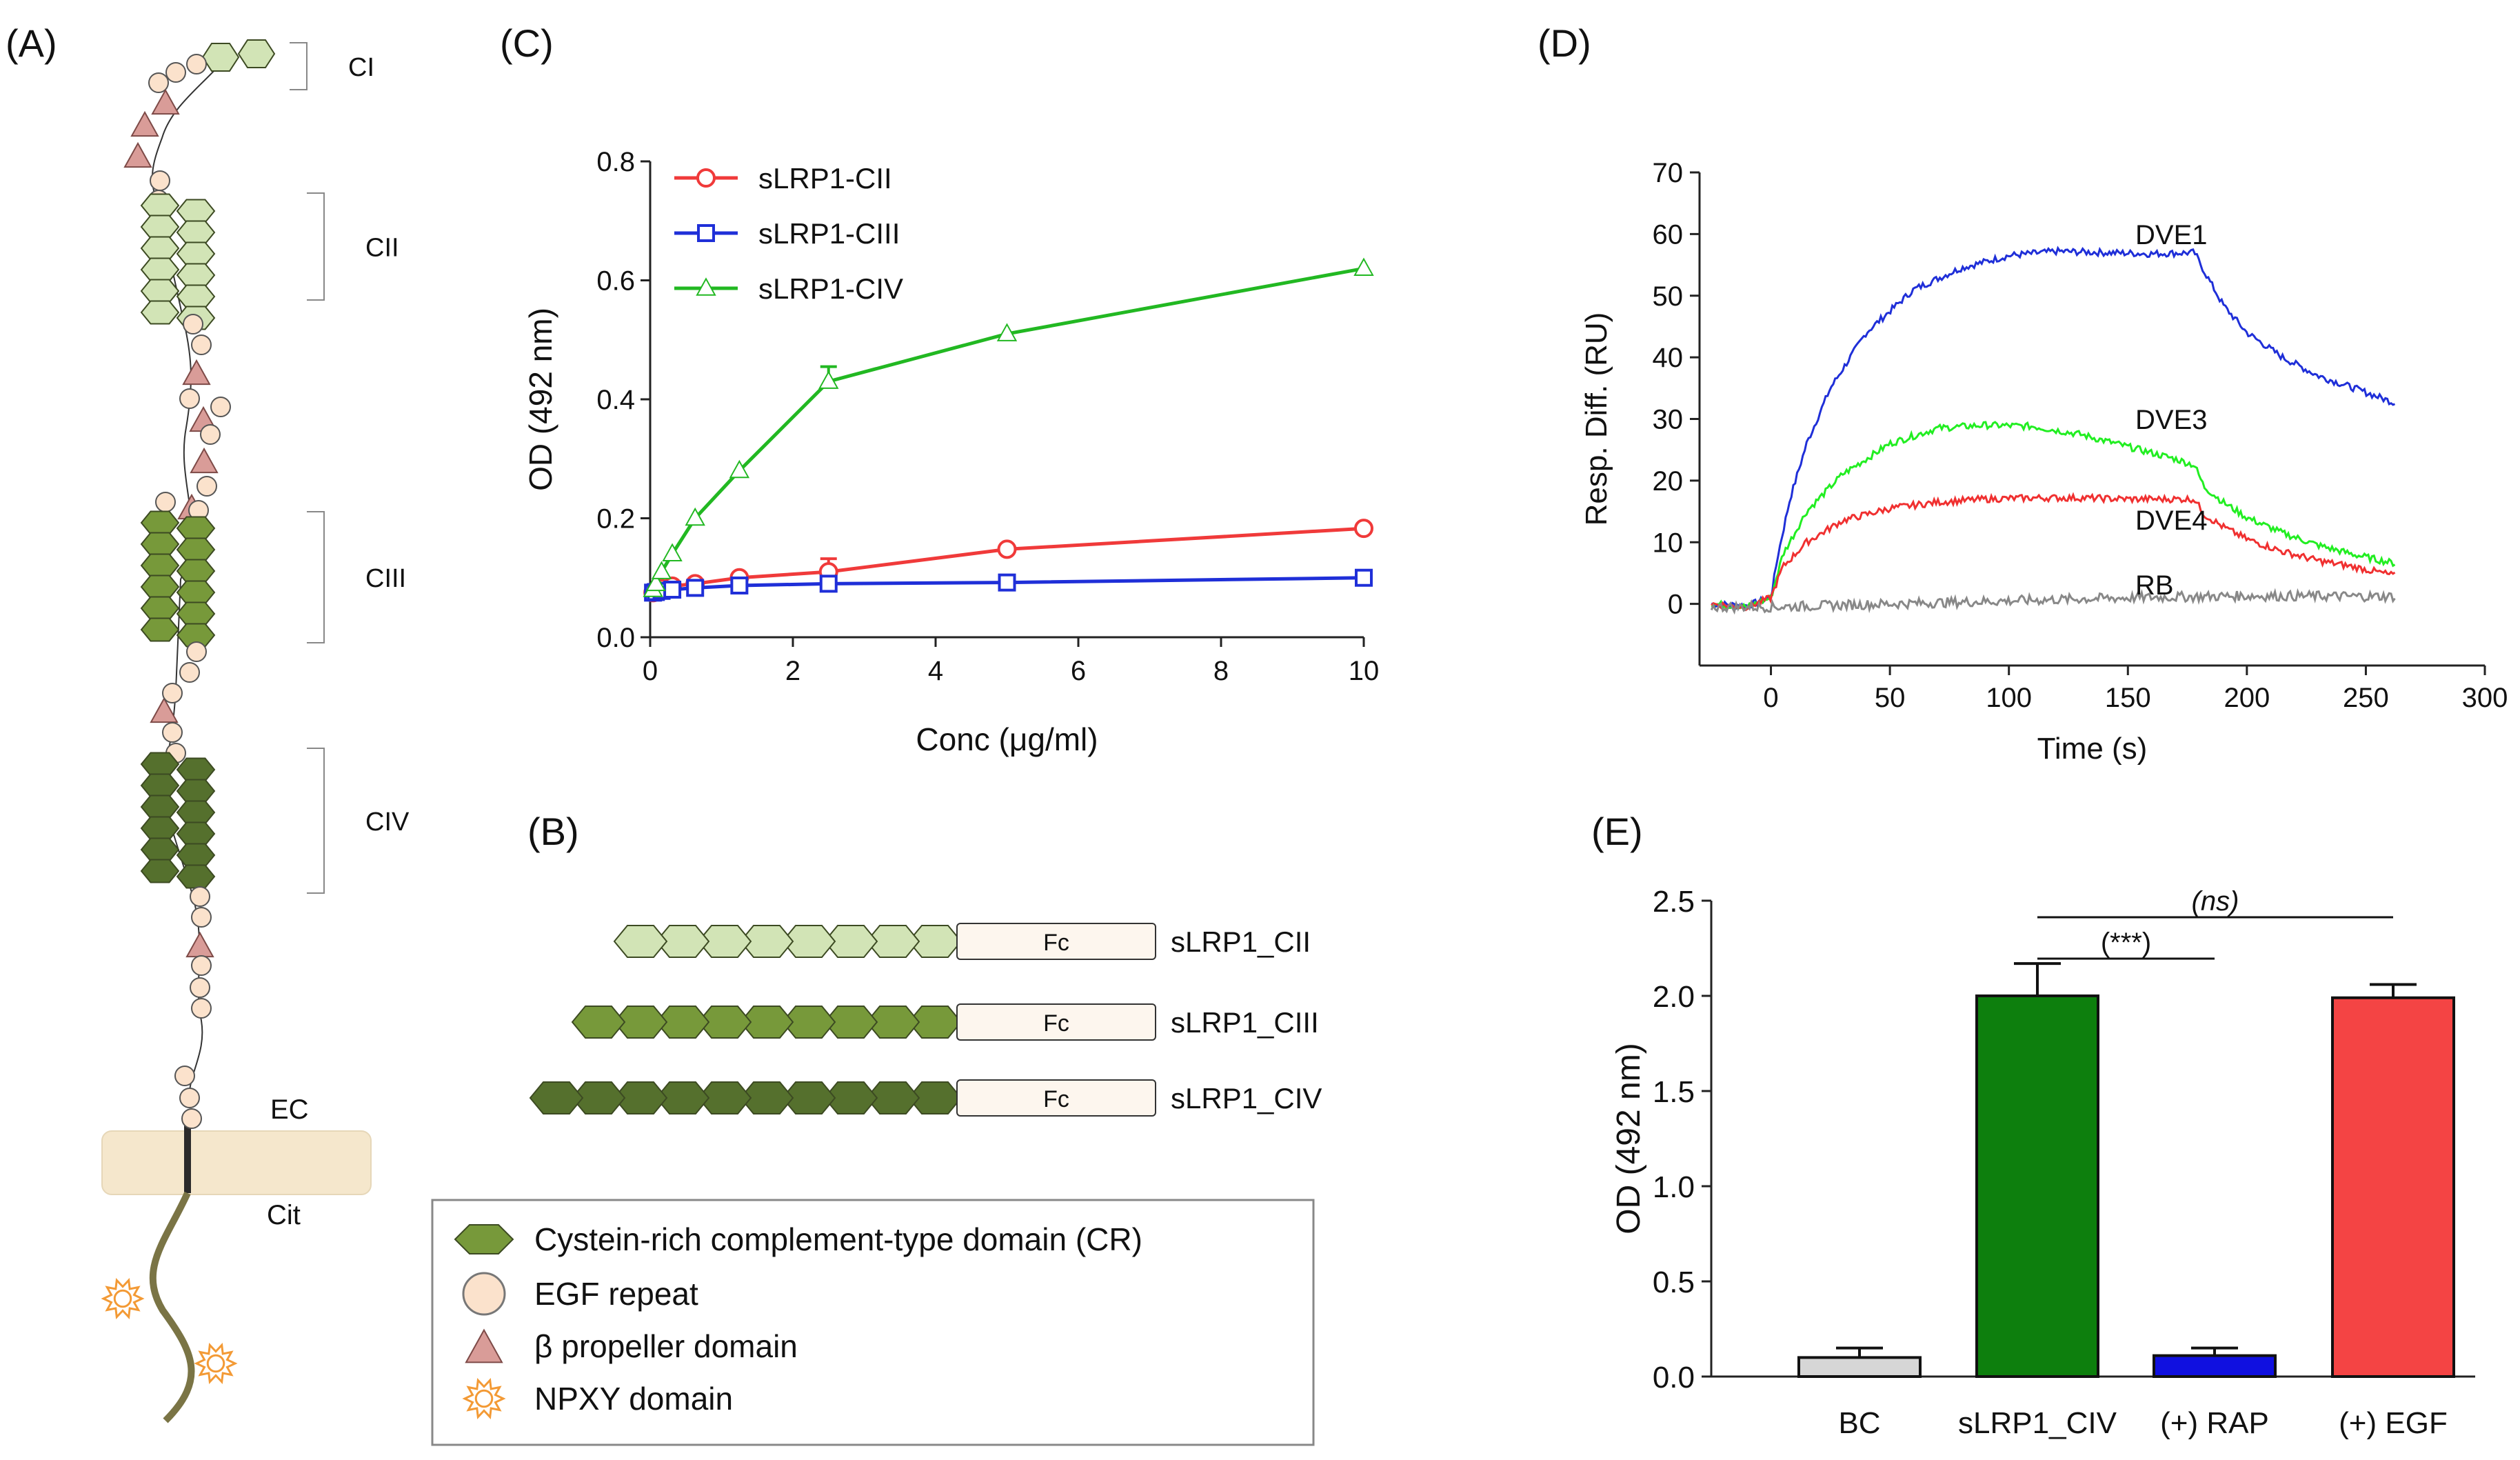  I want to click on y-axis-label: OD (492 nm), so click(540, 399).